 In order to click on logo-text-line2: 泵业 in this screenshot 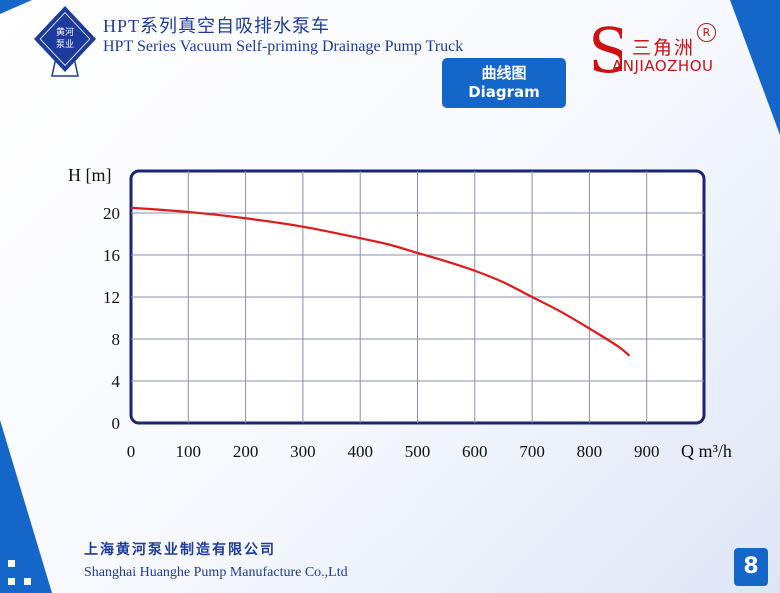, I will do `click(65, 44)`.